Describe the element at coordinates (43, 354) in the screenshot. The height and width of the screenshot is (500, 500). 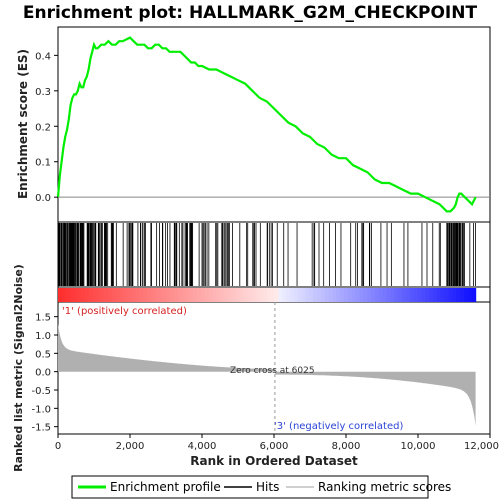
I see `metric-y-tick-label: 0.5` at that location.